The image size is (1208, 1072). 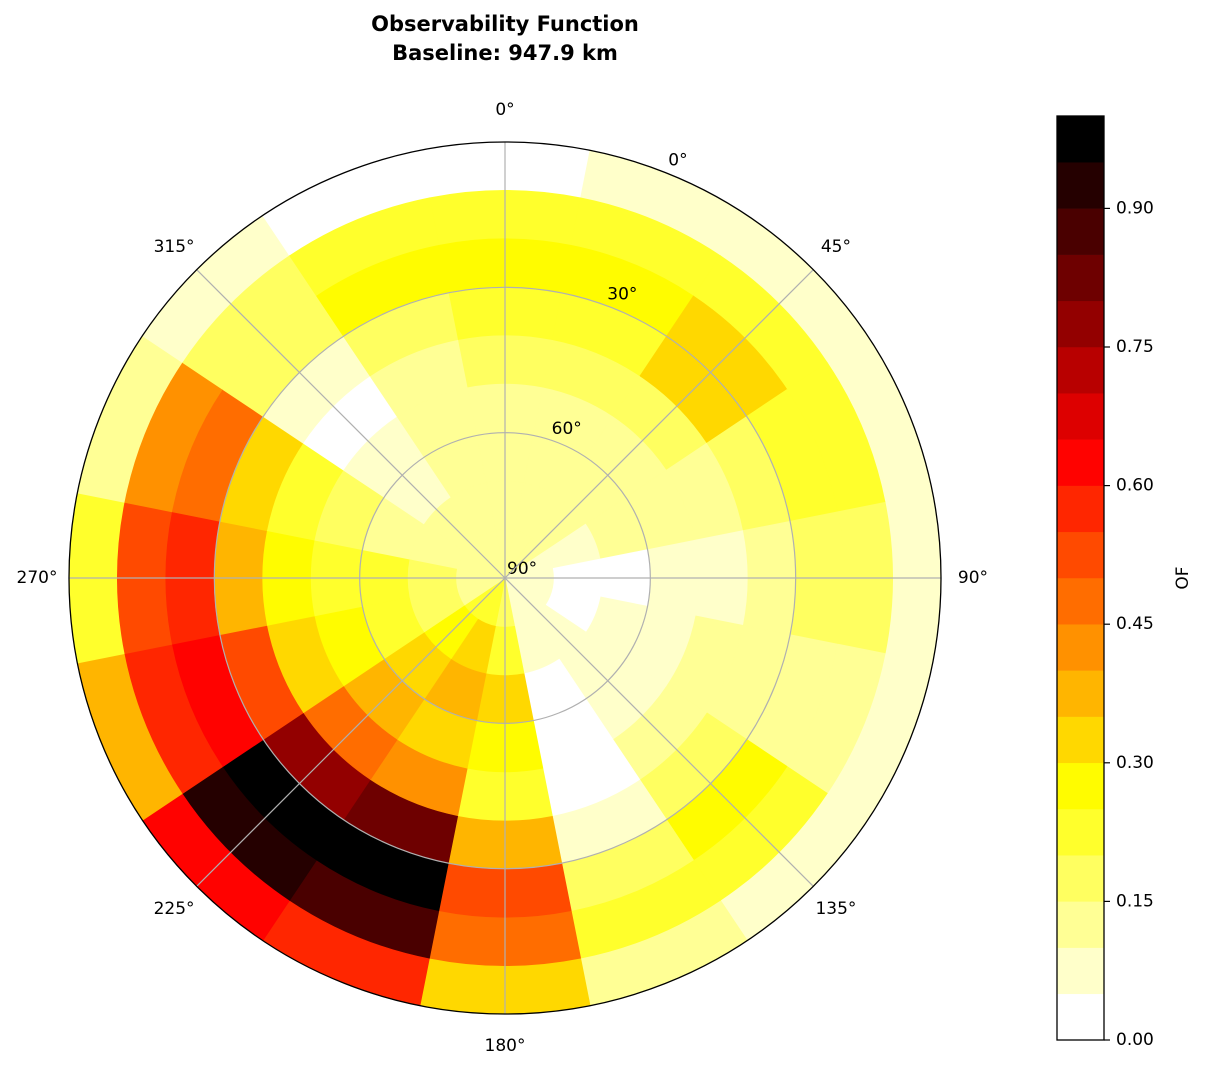 I want to click on colorbar-tick-label: 0.60, so click(x=1135, y=486).